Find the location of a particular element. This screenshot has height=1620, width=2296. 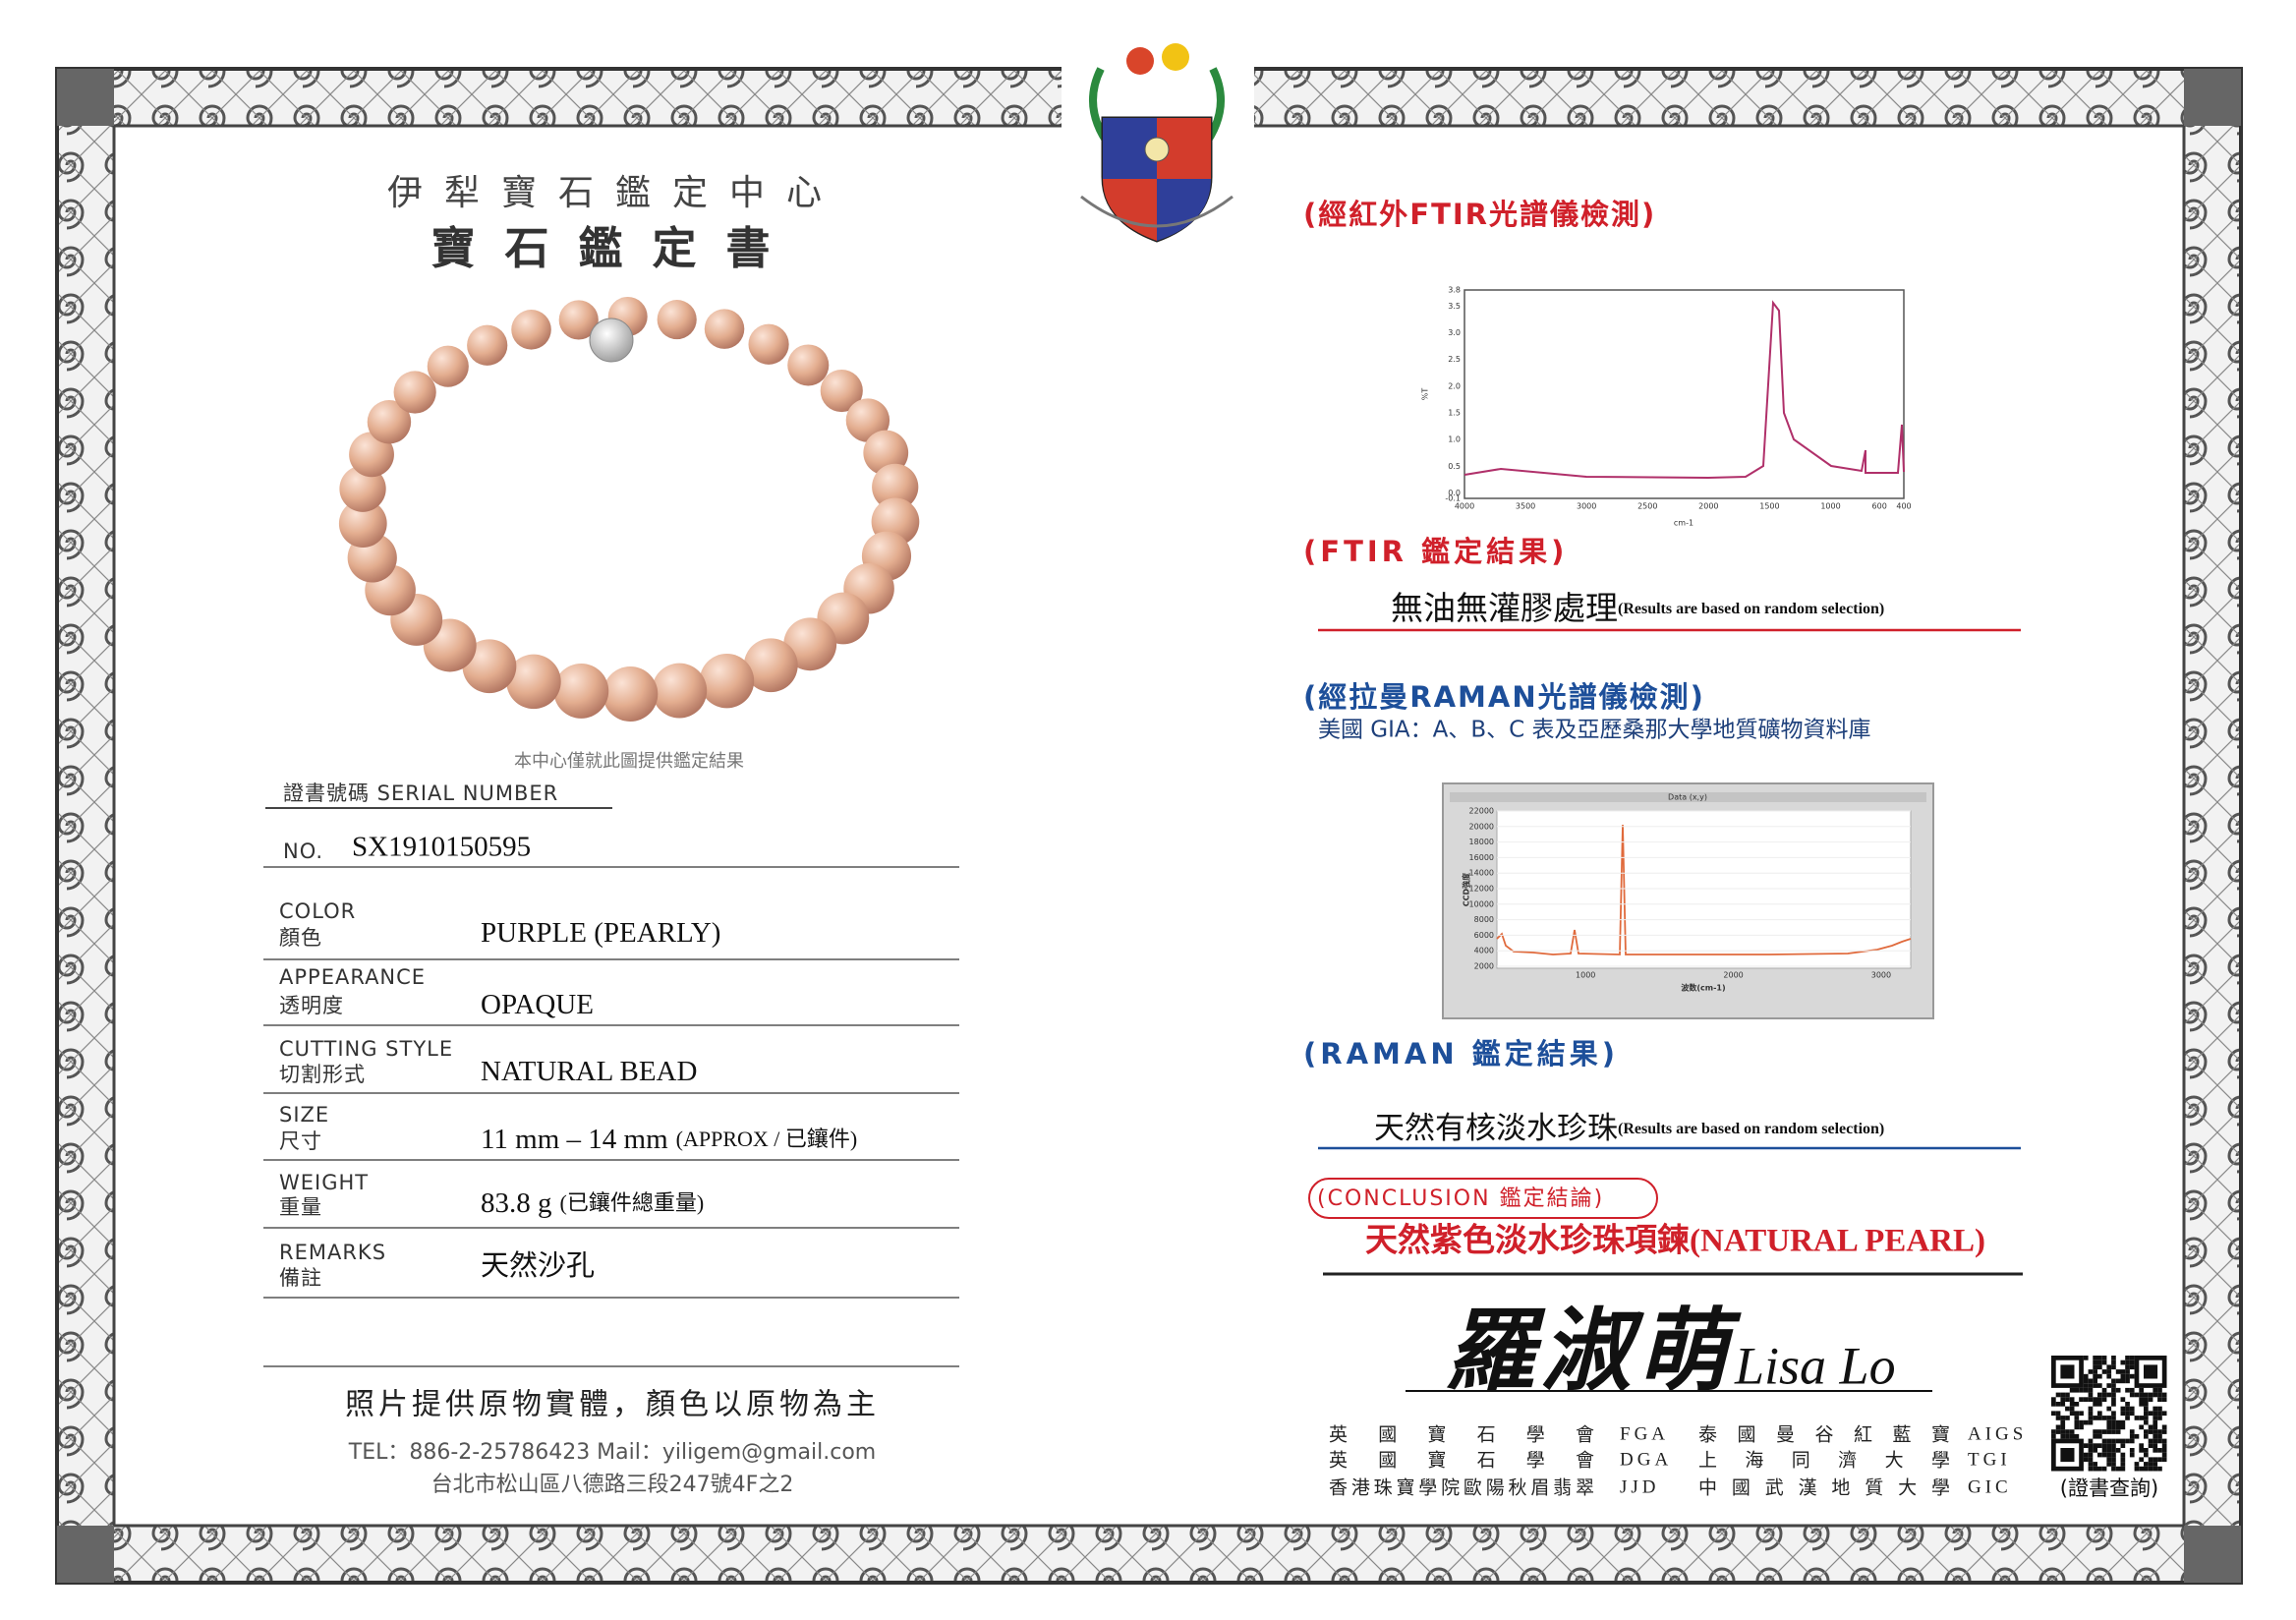

raman-y-tick: 2000 is located at coordinates (1484, 966).